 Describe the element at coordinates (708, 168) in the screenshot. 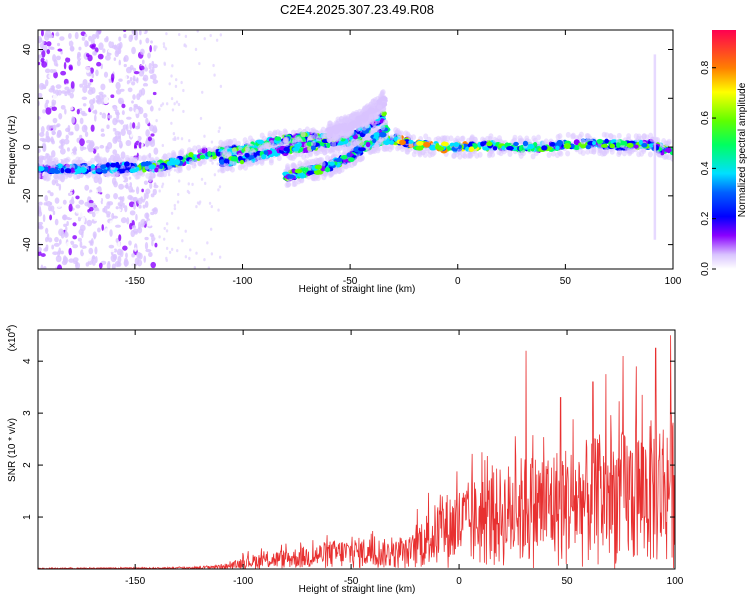

I see `colorbar-ticks: 0.0 0.2 0.4 0.6 0.8` at that location.